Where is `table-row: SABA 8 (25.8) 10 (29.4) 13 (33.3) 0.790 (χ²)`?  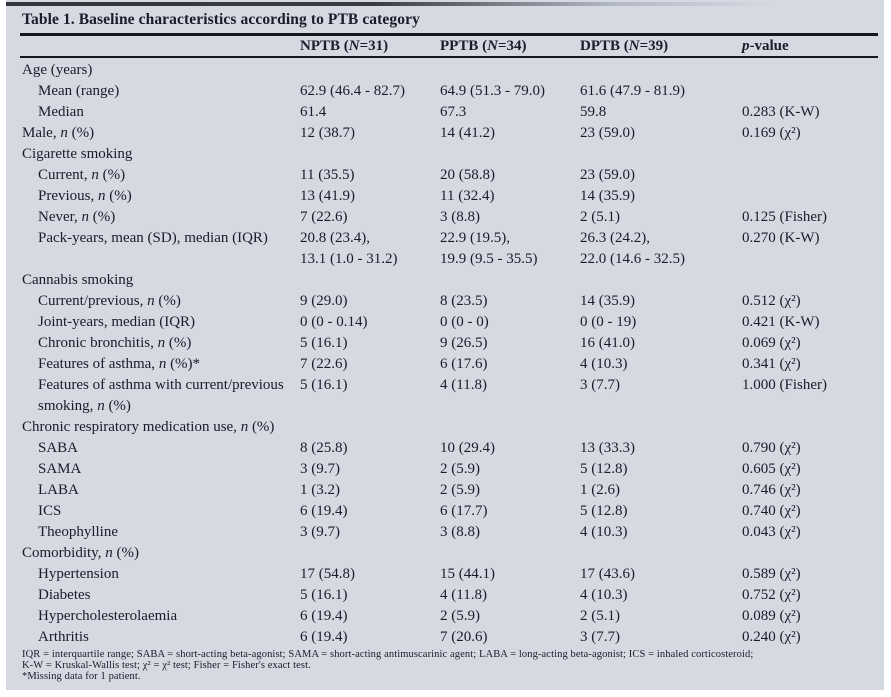 table-row: SABA 8 (25.8) 10 (29.4) 13 (33.3) 0.790 (χ²) is located at coordinates (450, 448).